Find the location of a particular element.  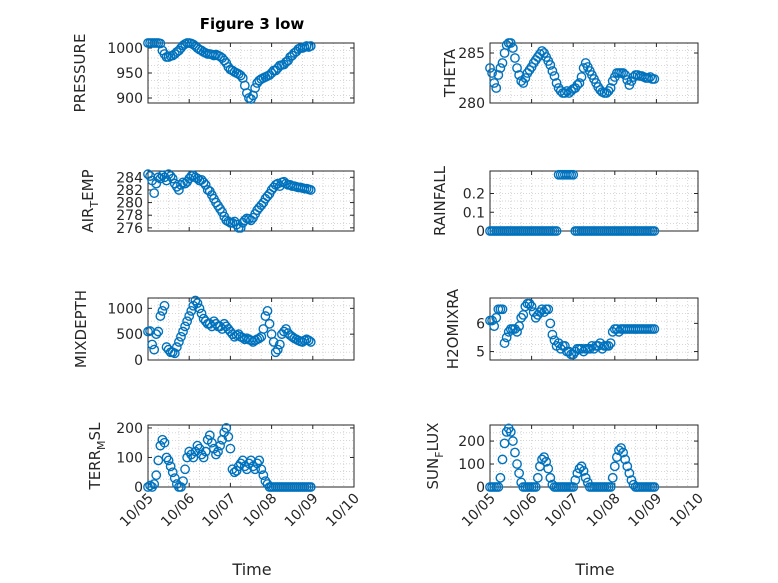

x-tick-label: 10/07 is located at coordinates (219, 511).